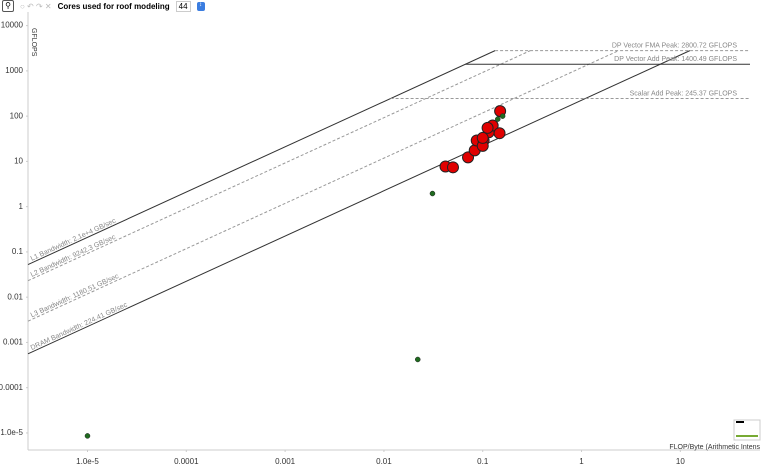 The width and height of the screenshot is (762, 475). Describe the element at coordinates (483, 461) in the screenshot. I see `x-tick-label: 0.1` at that location.